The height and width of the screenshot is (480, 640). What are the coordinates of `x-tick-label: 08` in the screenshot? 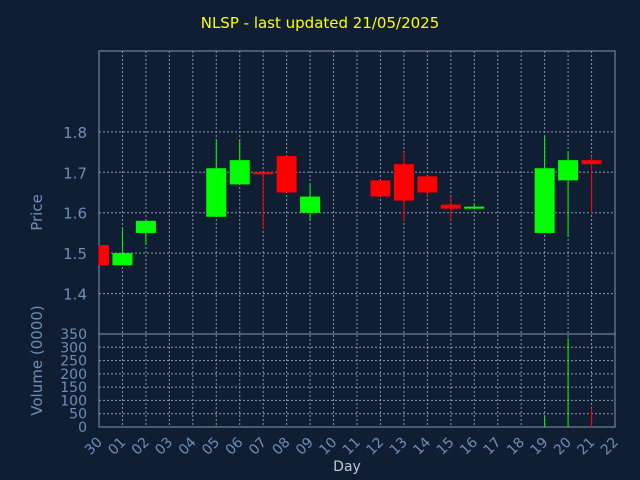 It's located at (282, 447).